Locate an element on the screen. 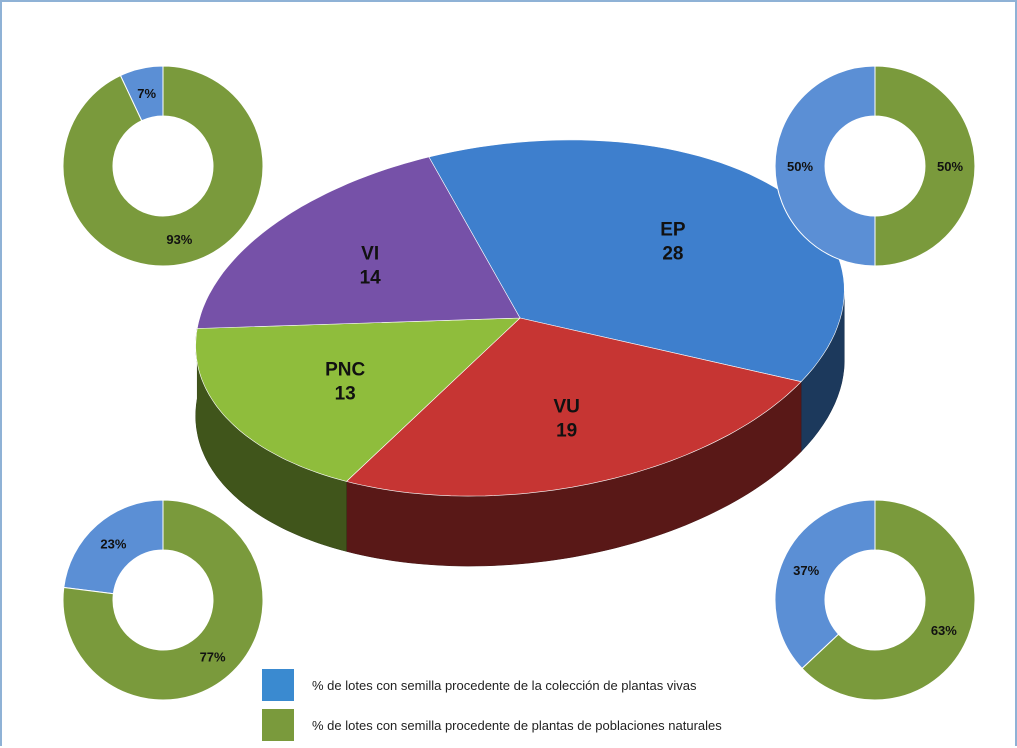 The image size is (1017, 748). legend-swatch-vivas is located at coordinates (278, 685).